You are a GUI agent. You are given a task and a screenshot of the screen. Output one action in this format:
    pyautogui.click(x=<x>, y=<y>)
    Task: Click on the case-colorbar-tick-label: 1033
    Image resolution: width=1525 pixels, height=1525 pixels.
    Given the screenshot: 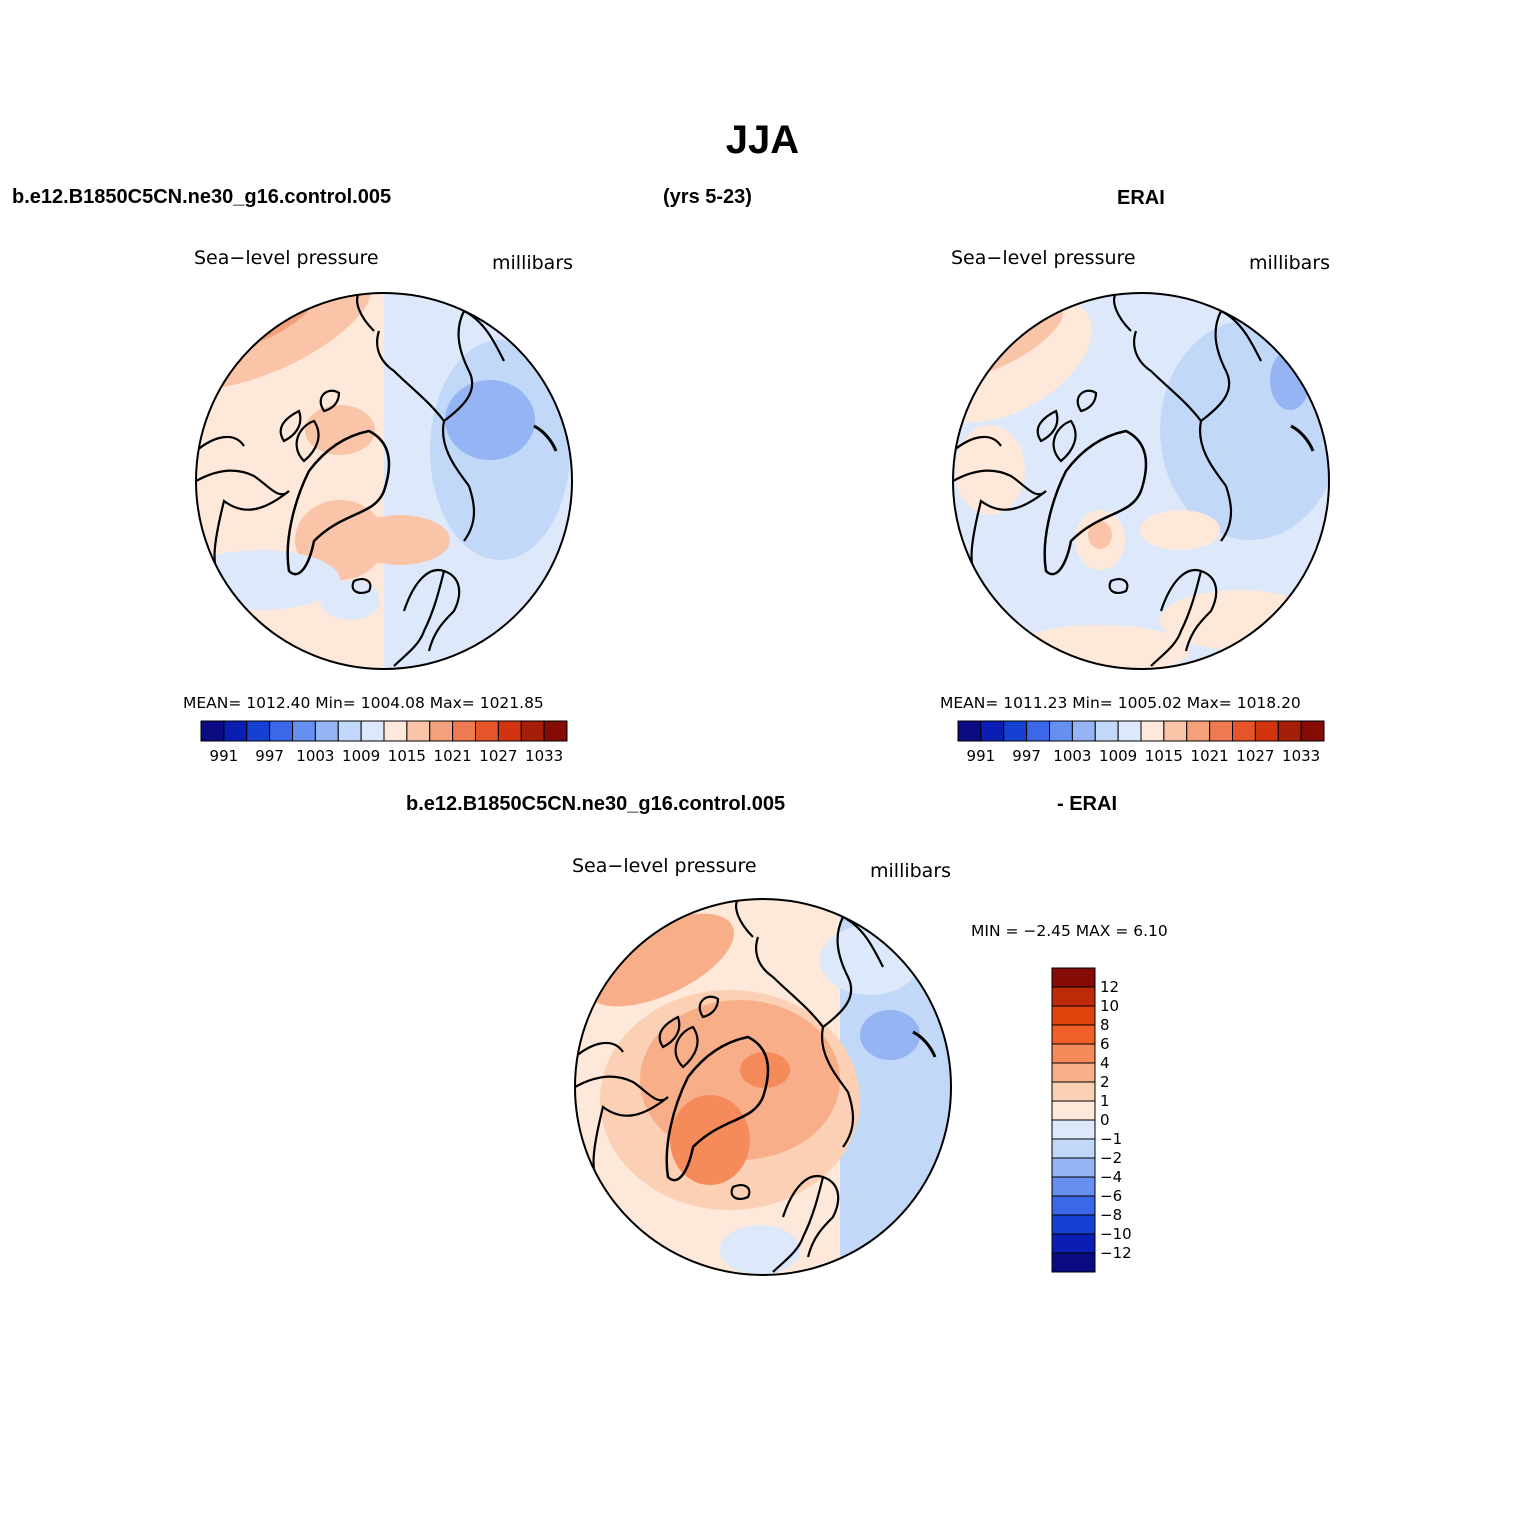 What is the action you would take?
    pyautogui.click(x=544, y=756)
    